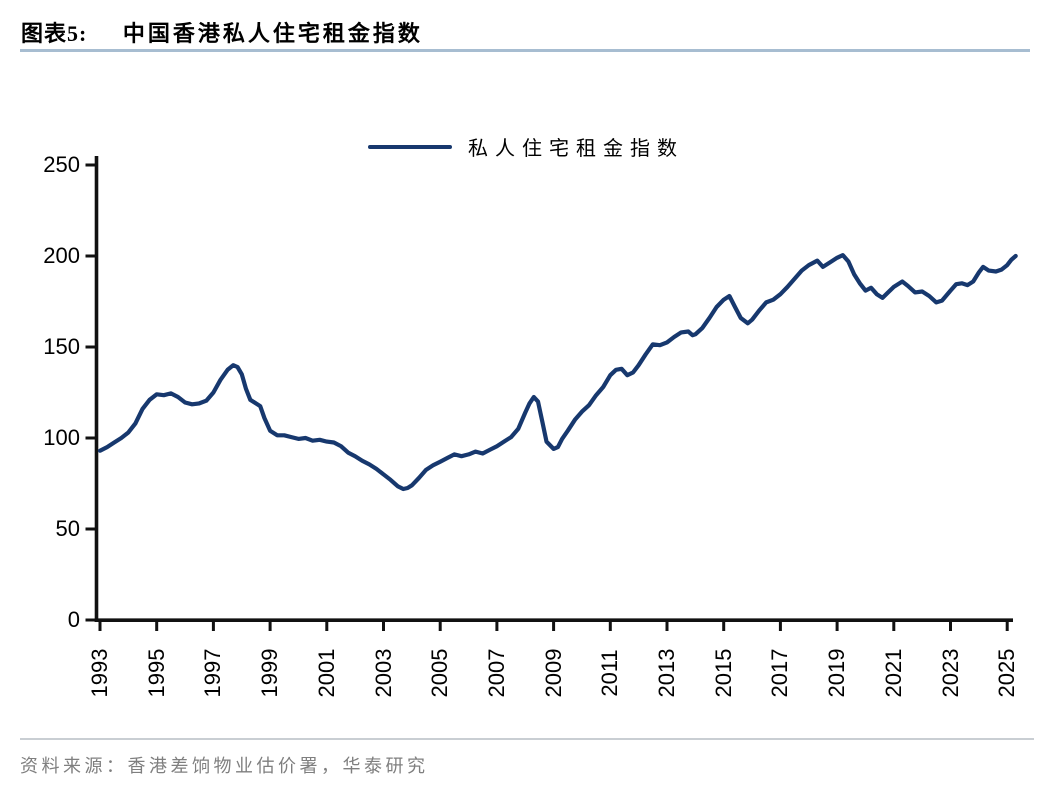  Describe the element at coordinates (270, 673) in the screenshot. I see `x-tick-label: 1999` at that location.